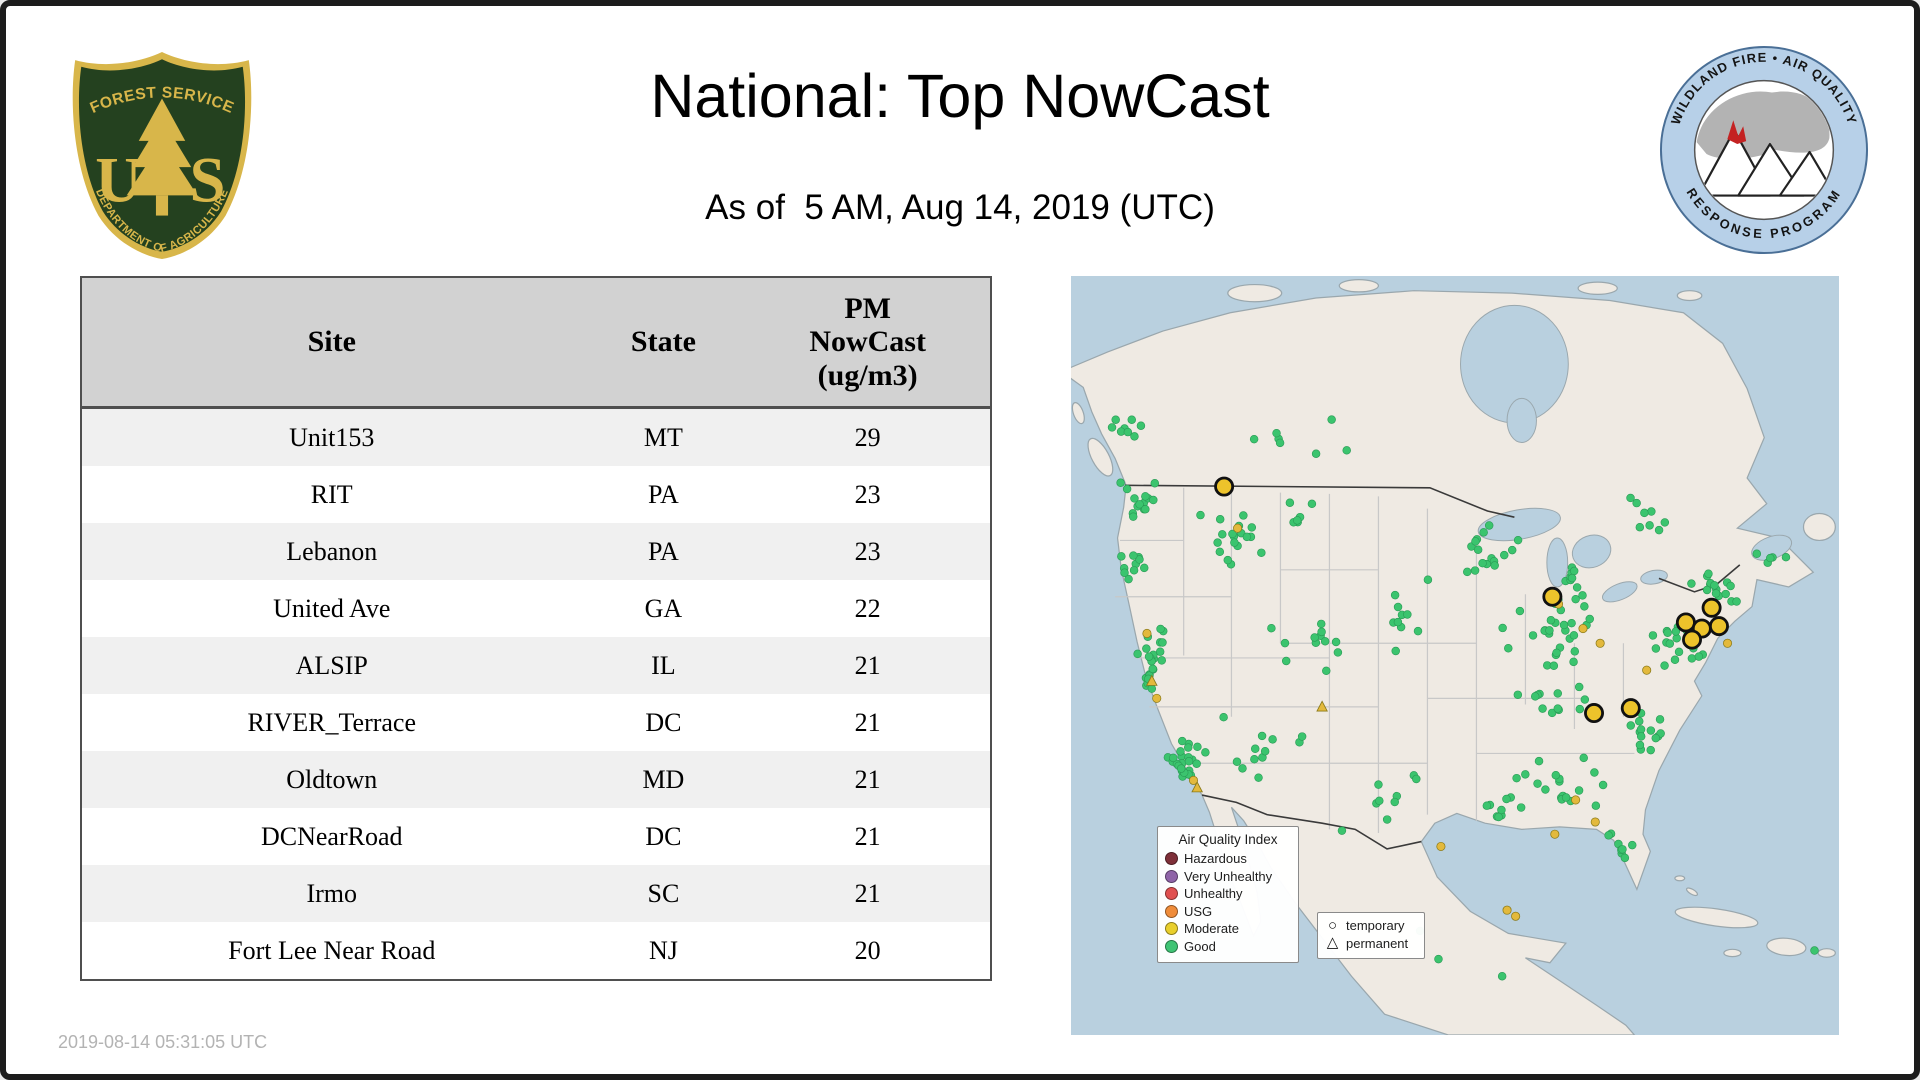 Image resolution: width=1920 pixels, height=1080 pixels. Describe the element at coordinates (536, 893) in the screenshot. I see `table-row: Irmo SC 21` at that location.